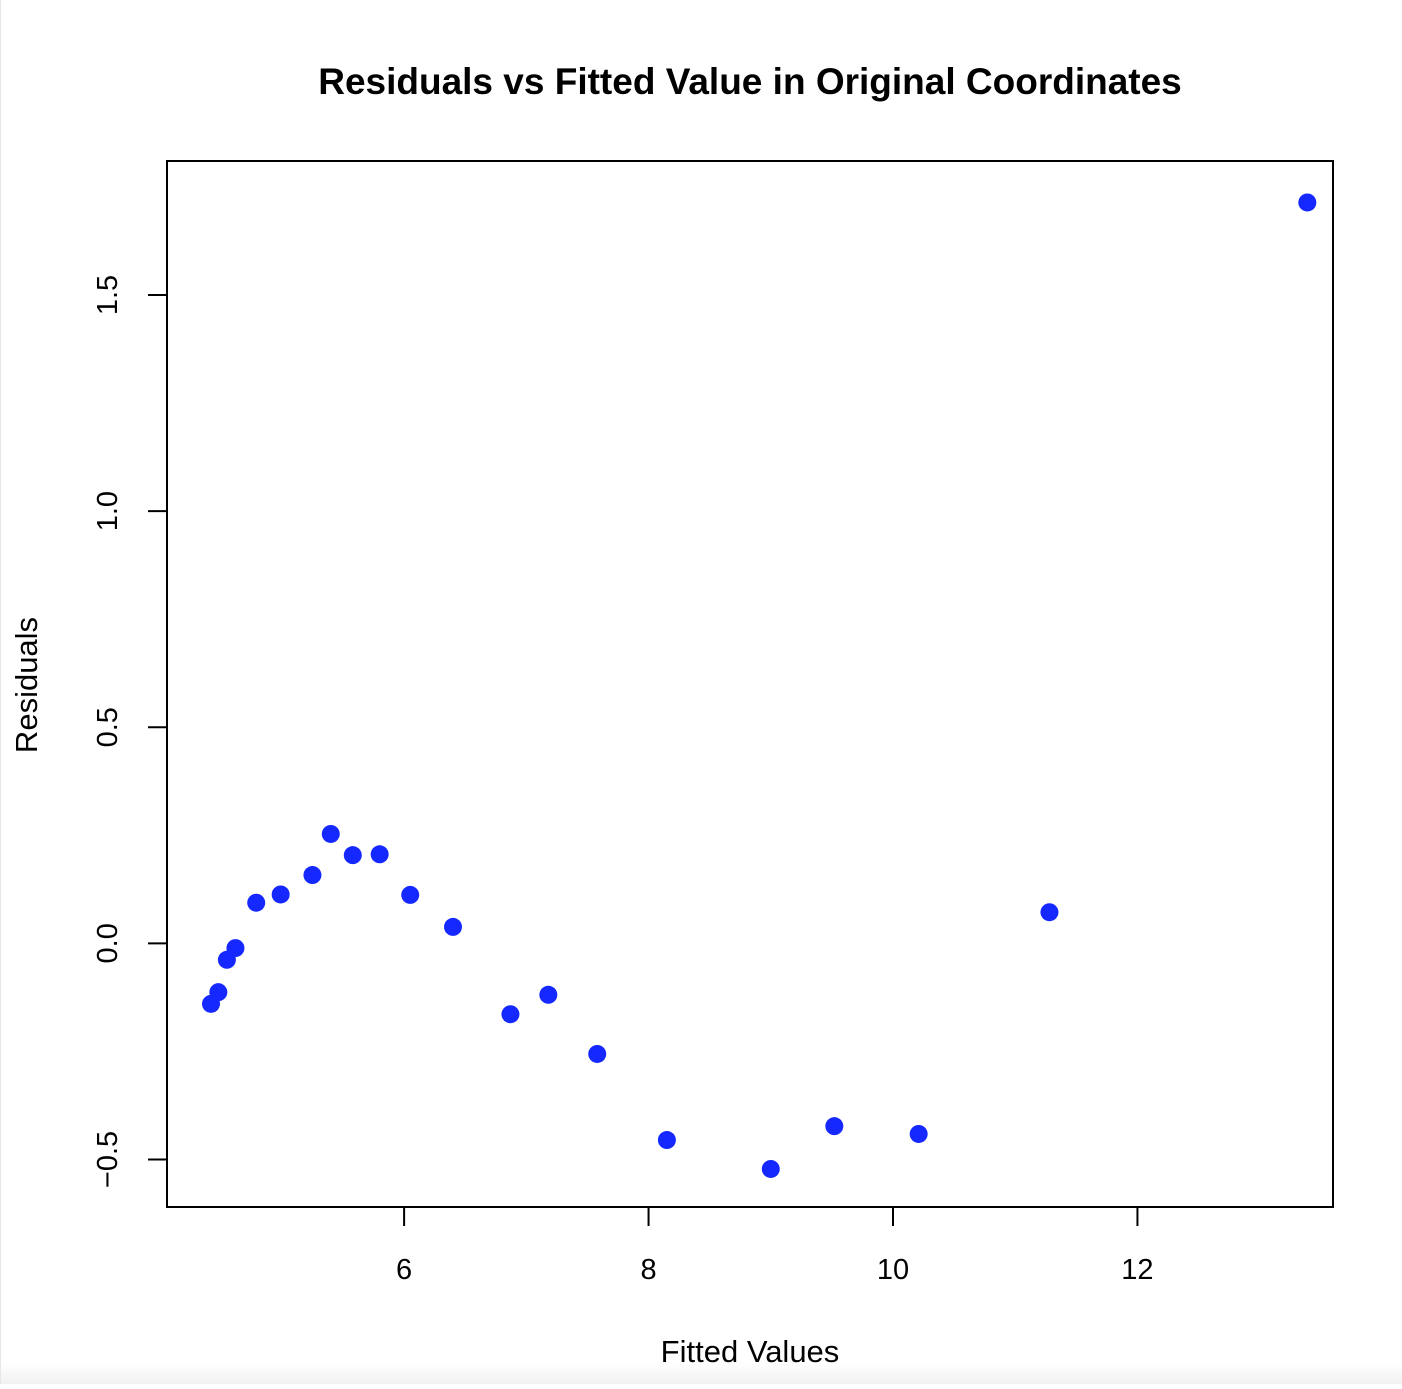 The width and height of the screenshot is (1402, 1389). I want to click on x-axis-label: Fitted Values, so click(750, 1351).